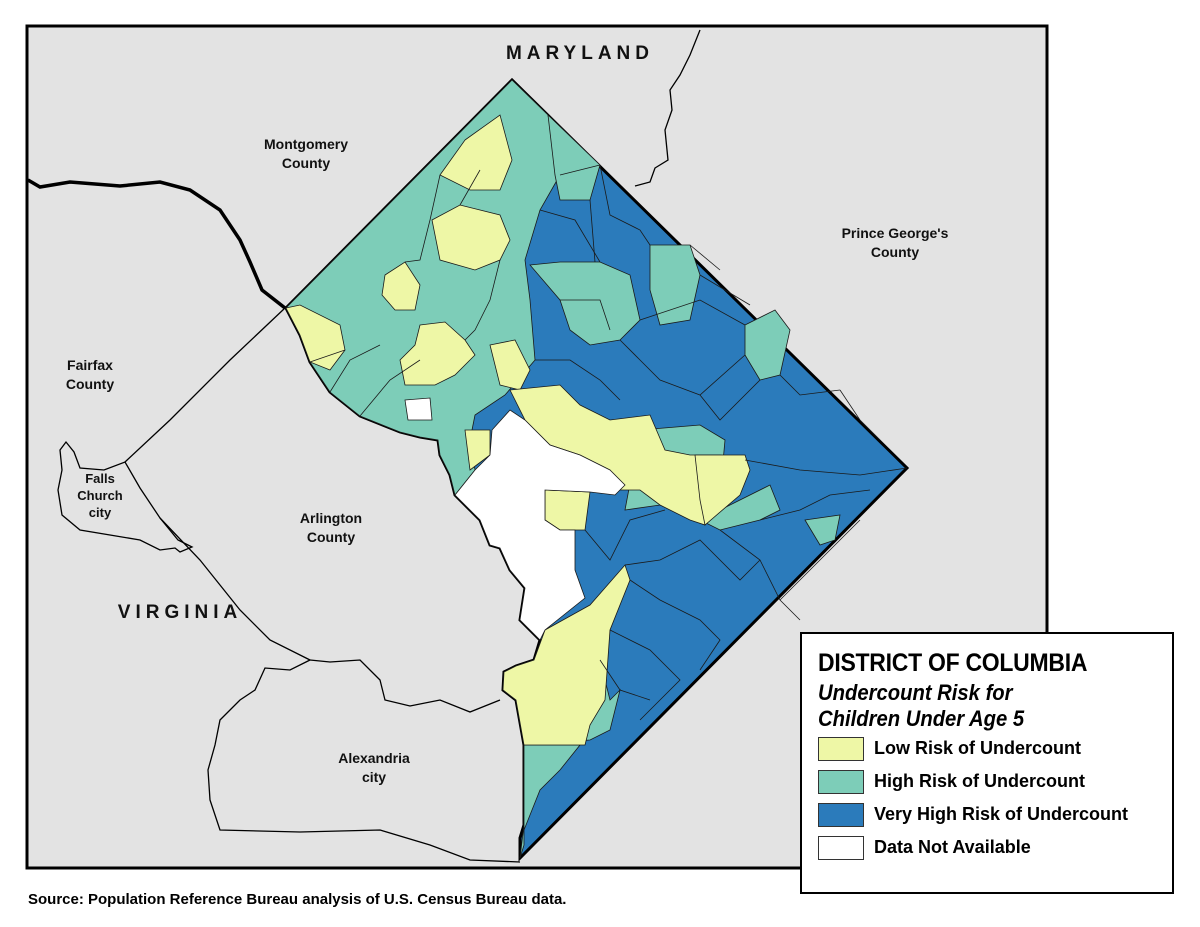 This screenshot has height=927, width=1200. What do you see at coordinates (895, 252) in the screenshot?
I see `label-pg-line2: County` at bounding box center [895, 252].